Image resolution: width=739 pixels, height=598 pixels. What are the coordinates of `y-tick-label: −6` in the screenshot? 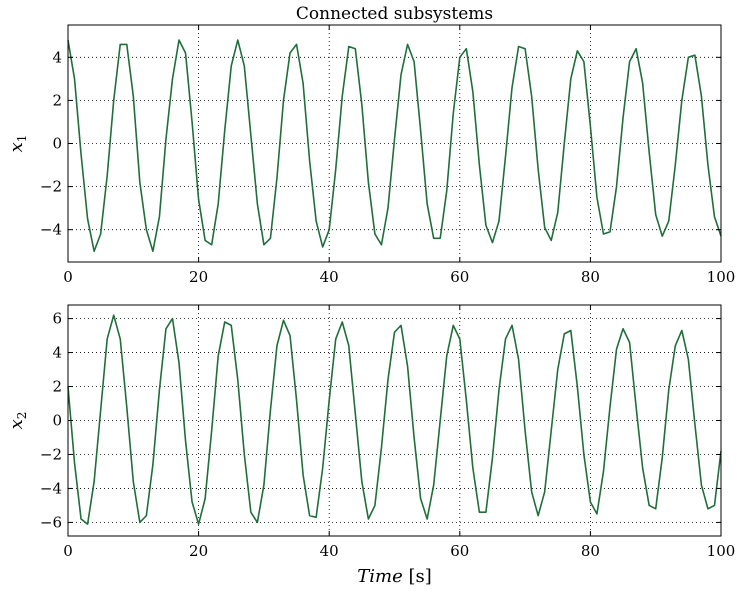 It's located at (51, 522).